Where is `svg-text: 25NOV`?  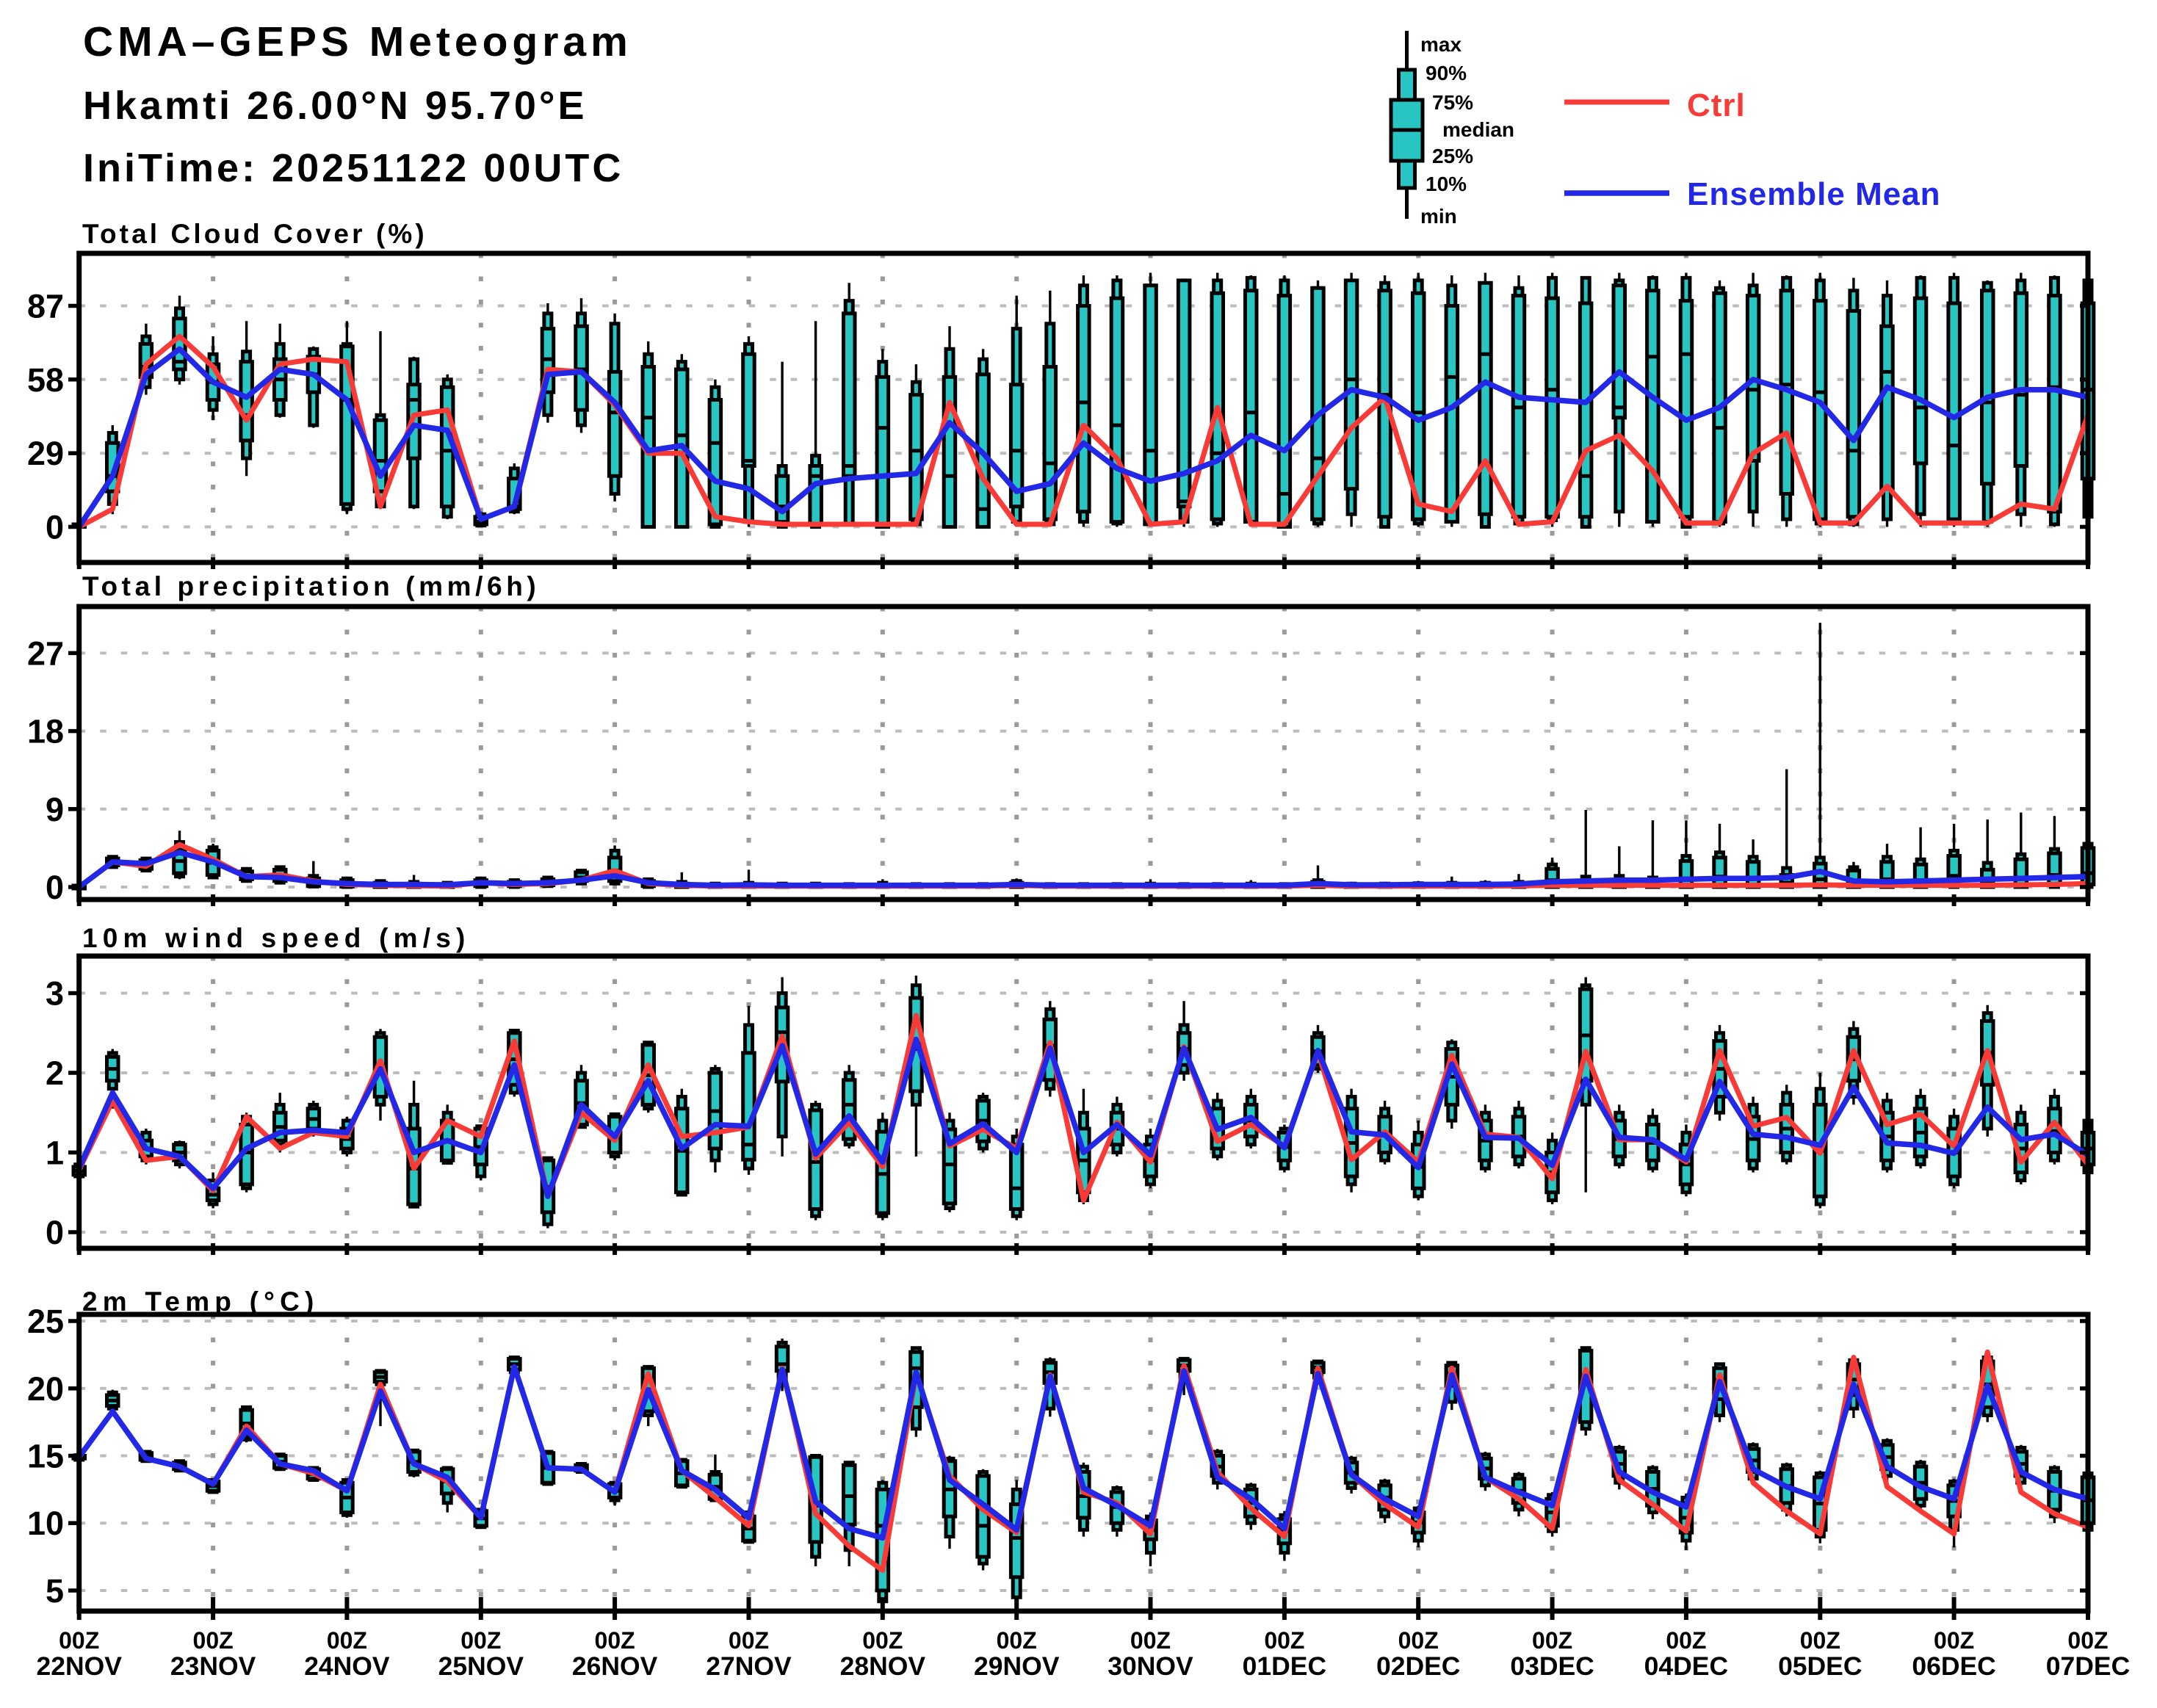 svg-text: 25NOV is located at coordinates (481, 1666).